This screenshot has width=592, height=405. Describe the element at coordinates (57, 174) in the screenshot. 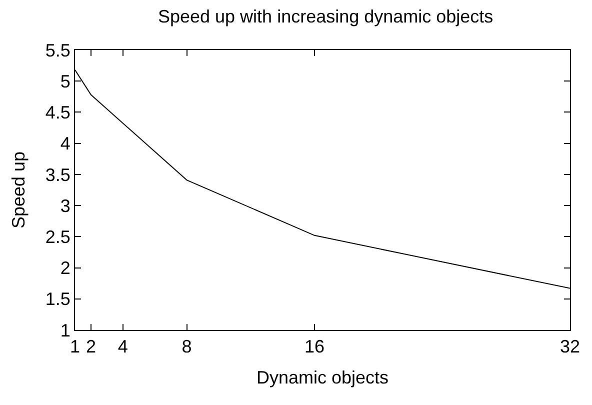

I see `y-tick-label: 3.5` at that location.